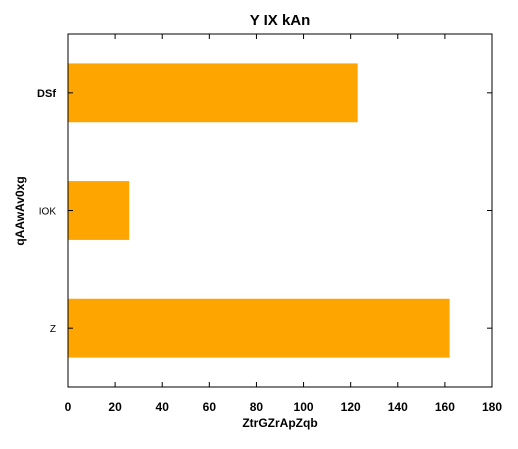 The image size is (518, 449). I want to click on bar-Z, so click(259, 328).